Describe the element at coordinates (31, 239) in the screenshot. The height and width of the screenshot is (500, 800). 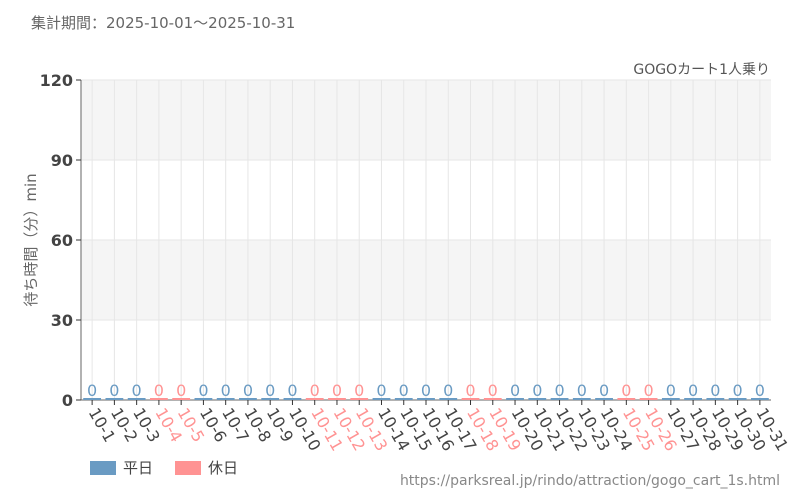
I see `y-axis-label: 待ち時間（分）min` at that location.